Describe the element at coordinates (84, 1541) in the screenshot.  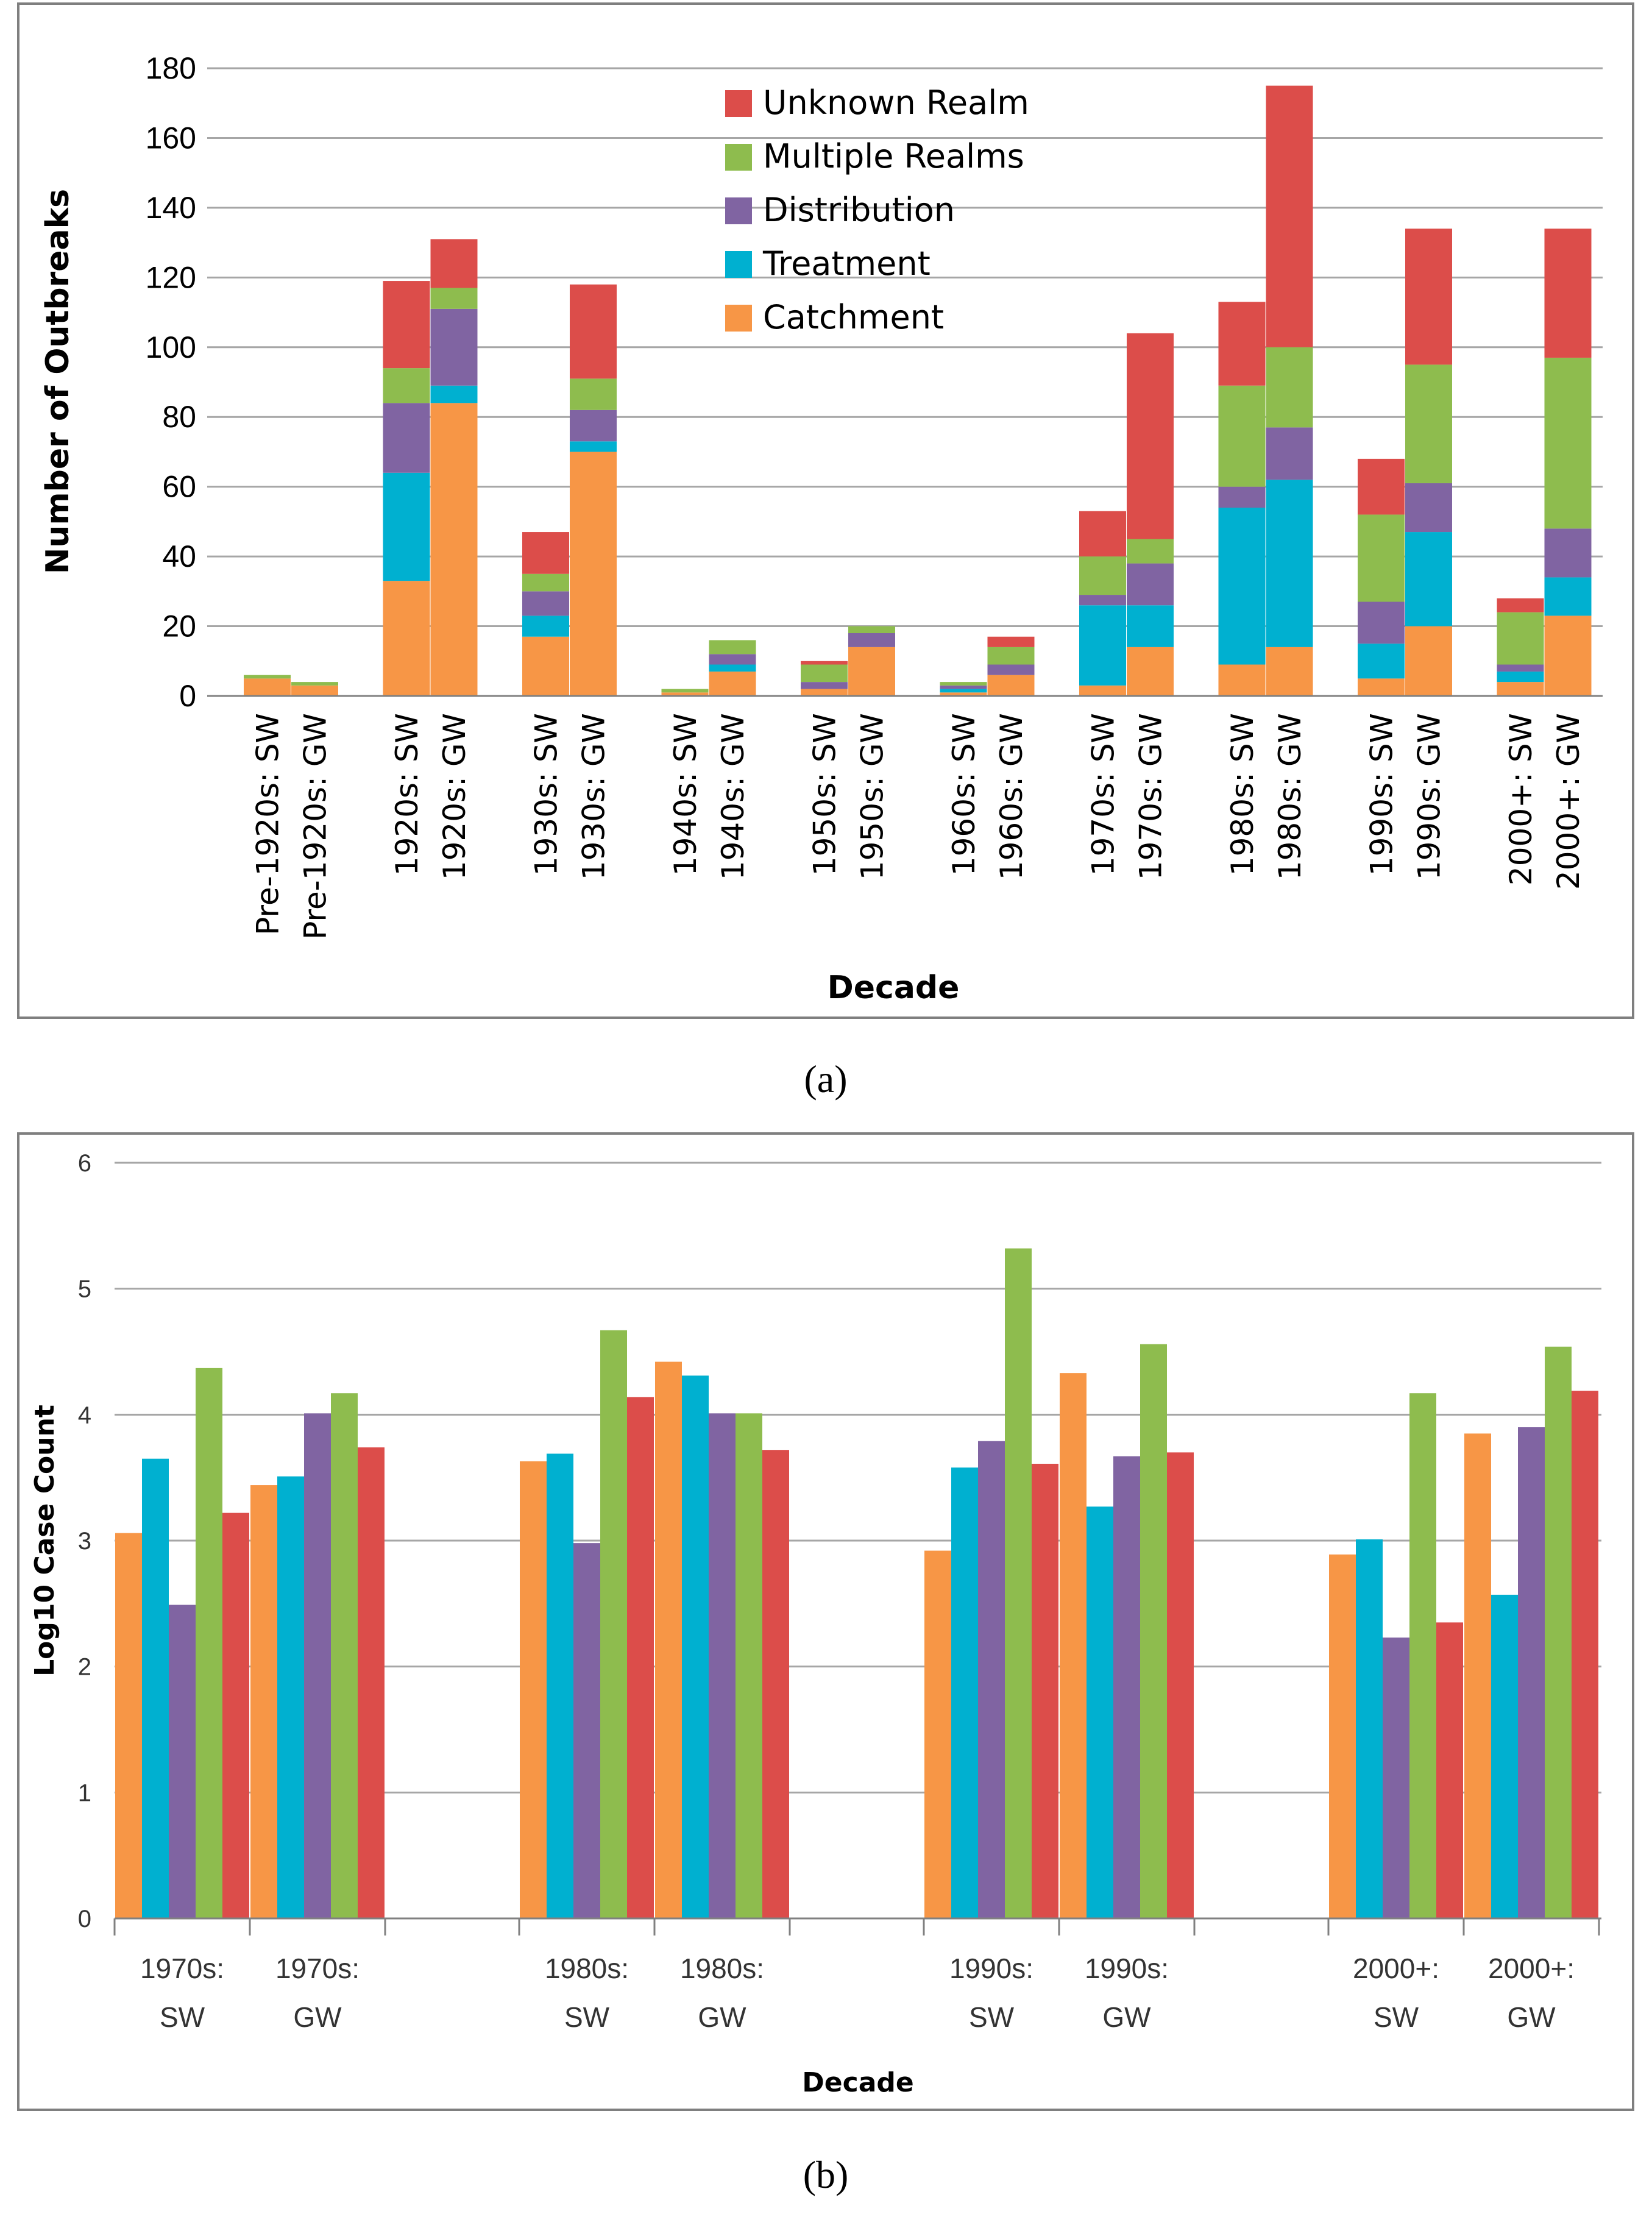
I see `chart-b-y-ticks: 0 1 2 3 4 5 6` at that location.